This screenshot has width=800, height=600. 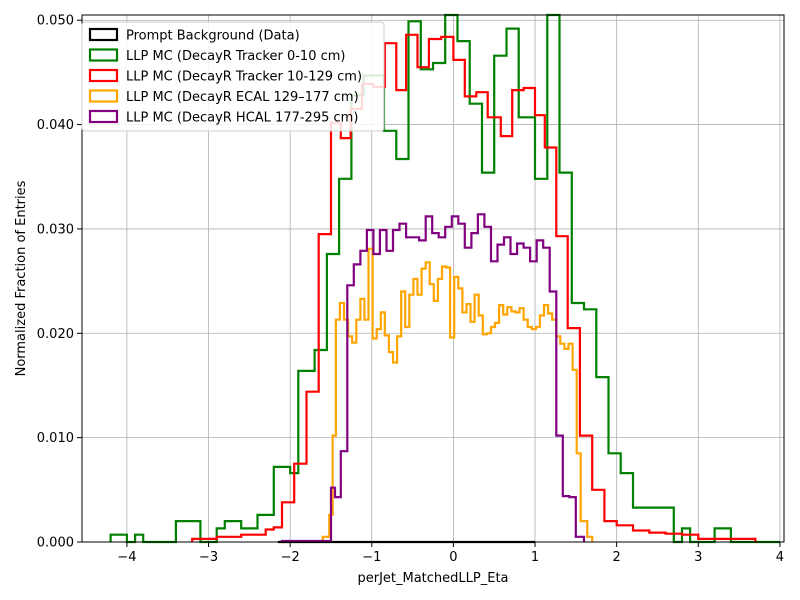 What do you see at coordinates (780, 557) in the screenshot?
I see `x-tick-label: 4` at bounding box center [780, 557].